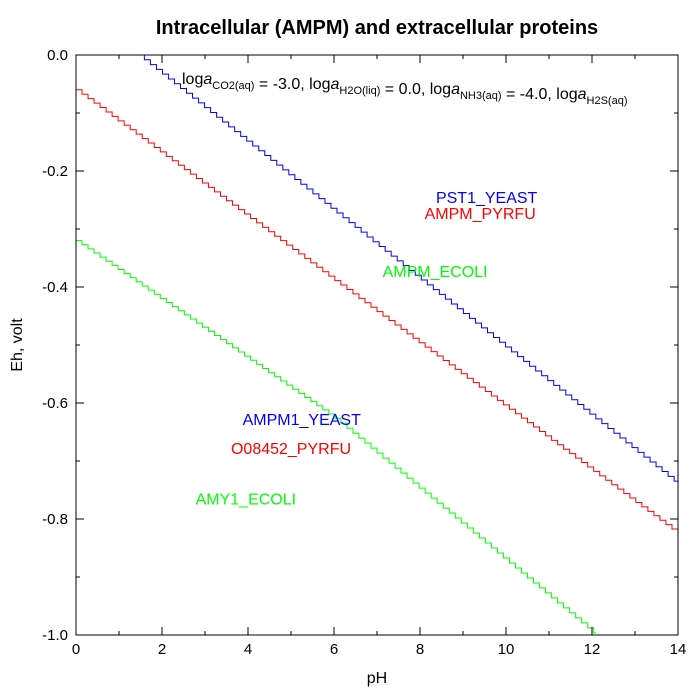  Describe the element at coordinates (302, 420) in the screenshot. I see `region-label-ampm1-yeast: AMPM1_YEAST` at that location.